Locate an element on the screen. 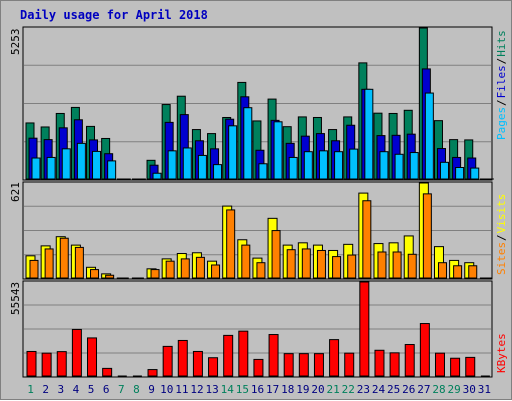 The width and height of the screenshot is (512, 401). x-tick-label-day-17: 17 is located at coordinates (272, 389).